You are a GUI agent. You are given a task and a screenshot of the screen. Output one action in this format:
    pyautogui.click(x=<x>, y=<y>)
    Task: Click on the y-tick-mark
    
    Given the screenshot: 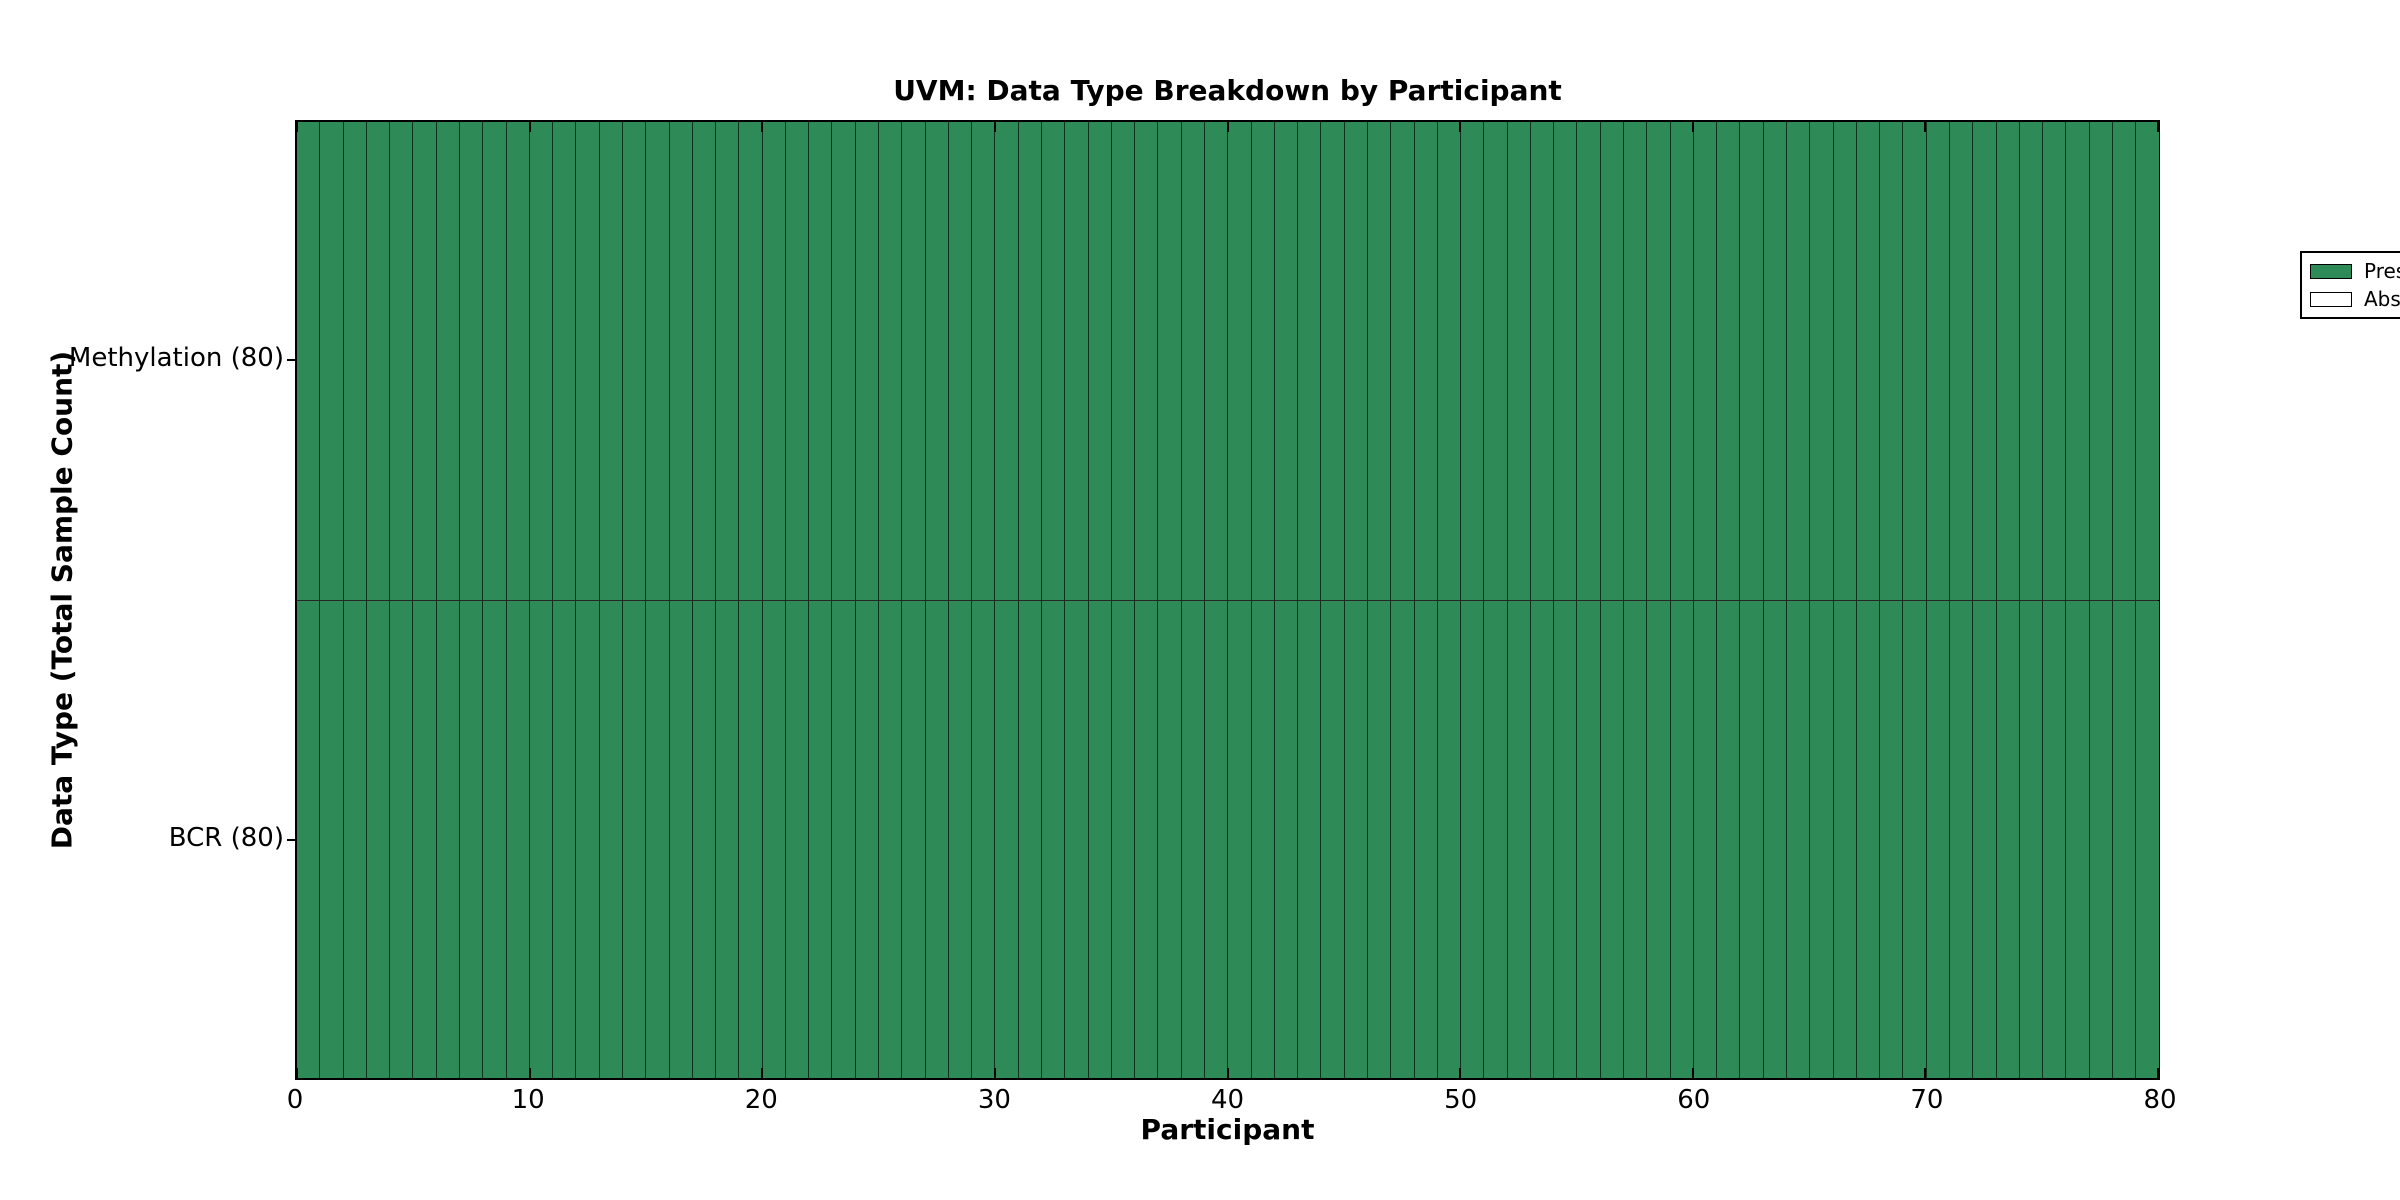 What is the action you would take?
    pyautogui.click(x=291, y=840)
    